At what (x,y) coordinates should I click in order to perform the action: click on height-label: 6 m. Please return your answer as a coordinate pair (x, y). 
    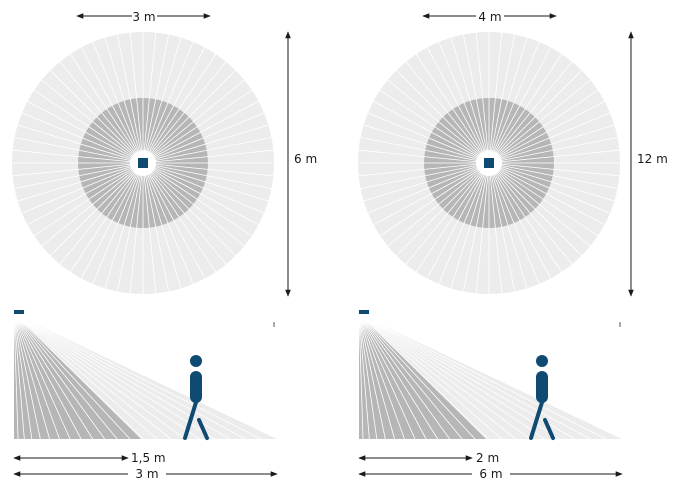
    Looking at the image, I should click on (305, 159).